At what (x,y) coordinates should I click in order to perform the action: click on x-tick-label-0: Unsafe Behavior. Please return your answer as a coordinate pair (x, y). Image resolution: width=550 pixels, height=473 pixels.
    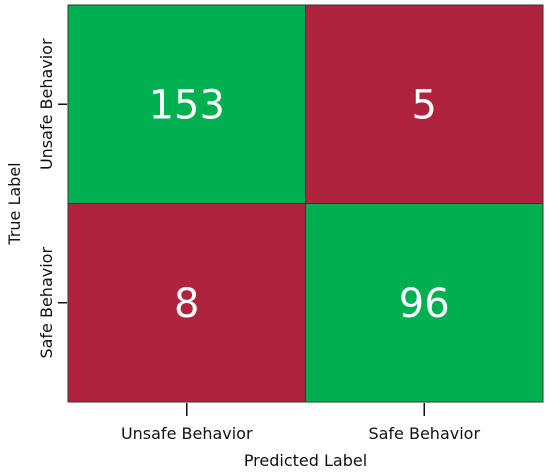
    Looking at the image, I should click on (187, 433).